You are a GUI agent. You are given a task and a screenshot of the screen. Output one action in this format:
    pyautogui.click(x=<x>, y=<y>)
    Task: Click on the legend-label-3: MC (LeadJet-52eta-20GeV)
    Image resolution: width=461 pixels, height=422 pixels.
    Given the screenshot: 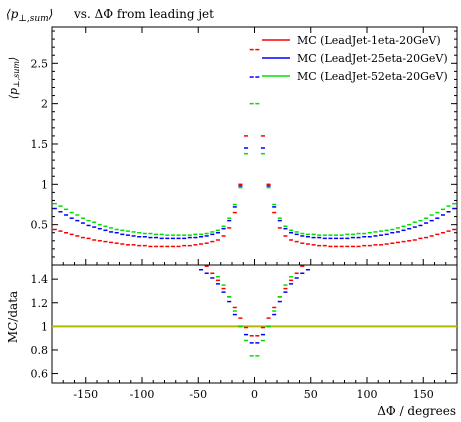 What is the action you would take?
    pyautogui.click(x=372, y=76)
    